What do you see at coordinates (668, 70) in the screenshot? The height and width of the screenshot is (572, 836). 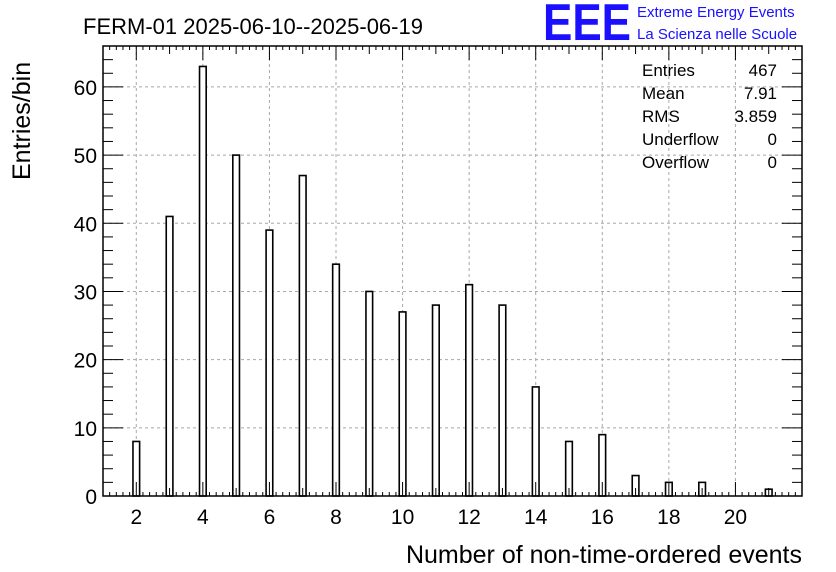 I see `stats-label-entries: Entries` at bounding box center [668, 70].